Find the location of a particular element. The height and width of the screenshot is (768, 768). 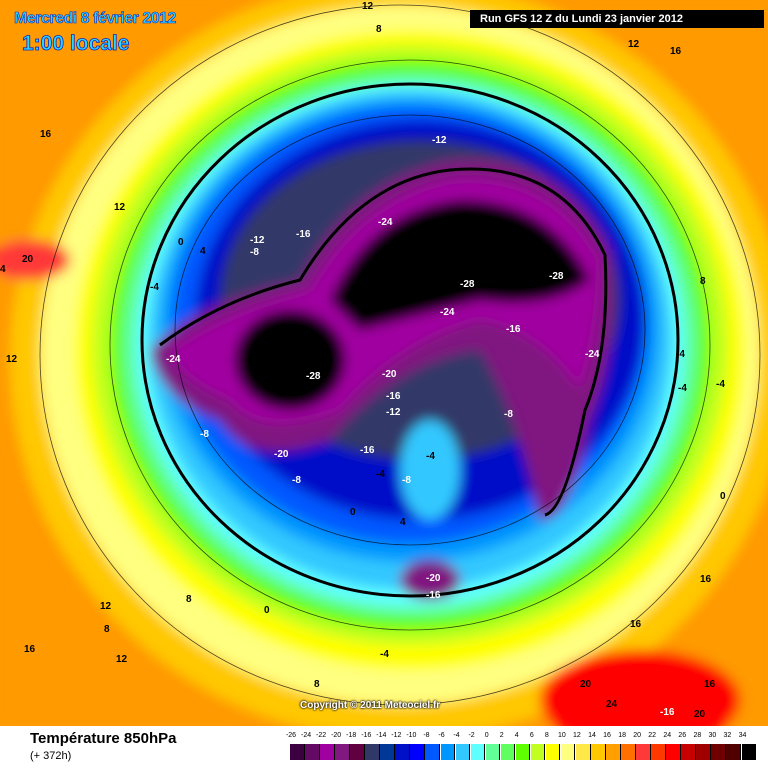

legend-label: 22 is located at coordinates (652, 735).